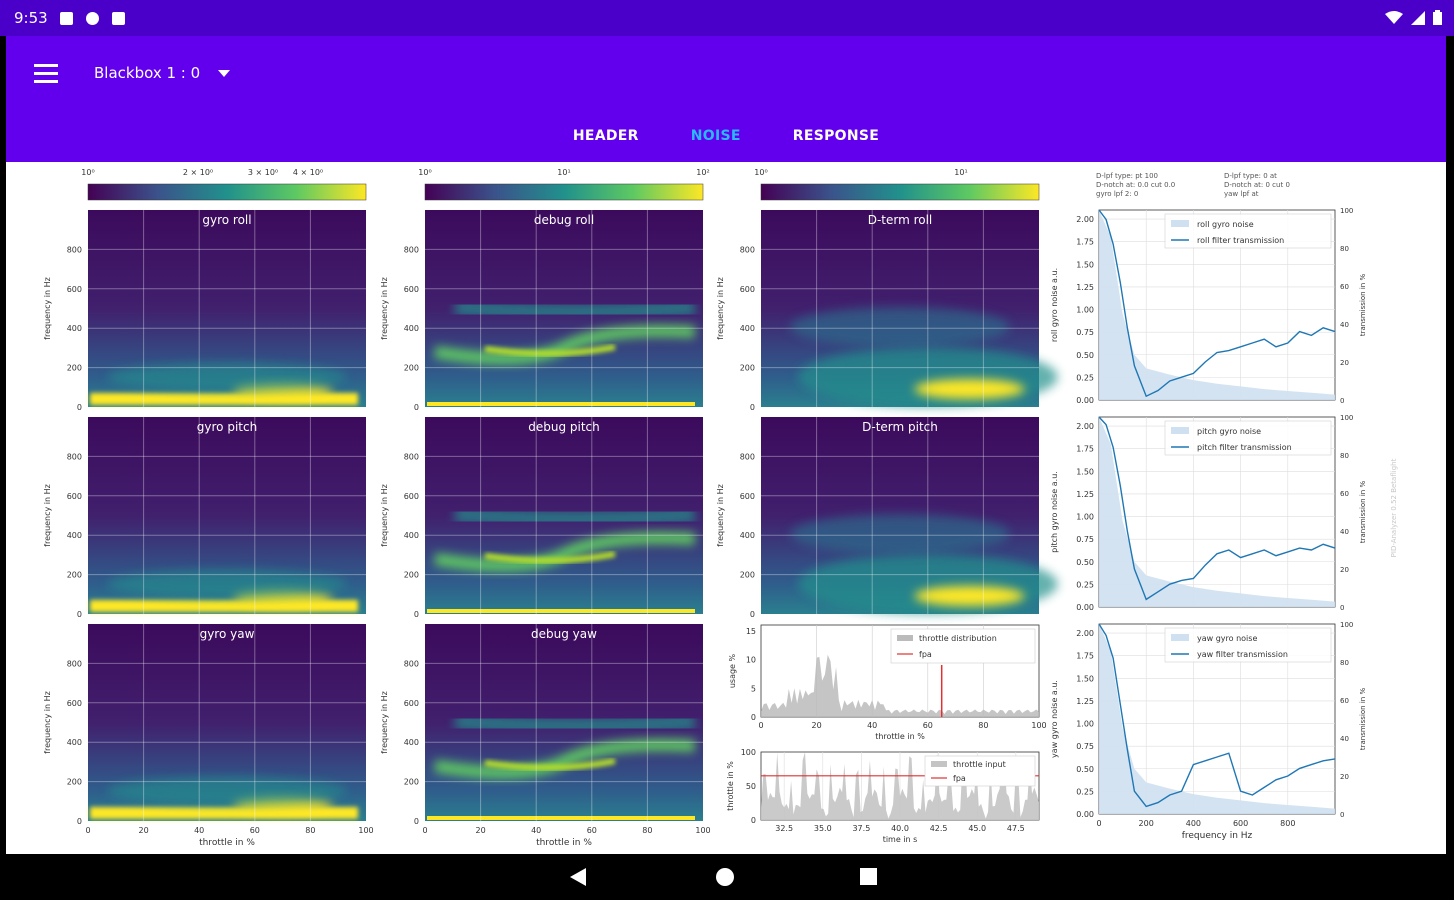 This screenshot has height=900, width=1454. What do you see at coordinates (753, 688) in the screenshot?
I see `y-tick-label: 5` at bounding box center [753, 688].